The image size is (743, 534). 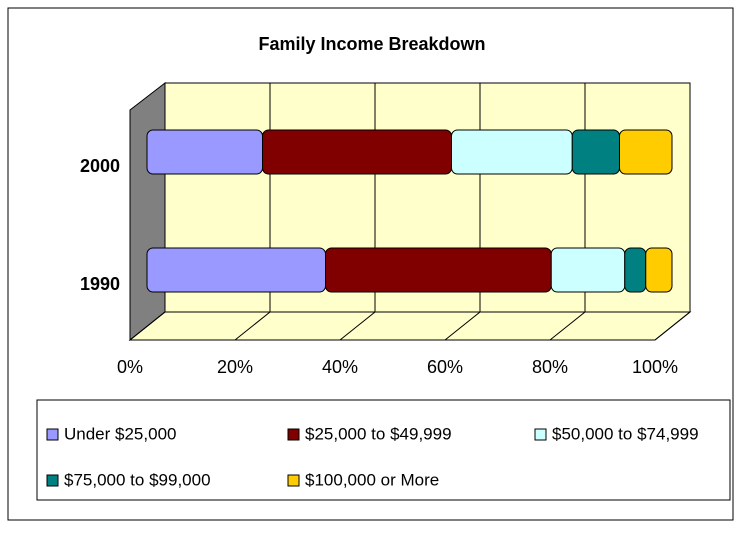 I want to click on legend-label: $25,000 to $49,999, so click(x=378, y=433).